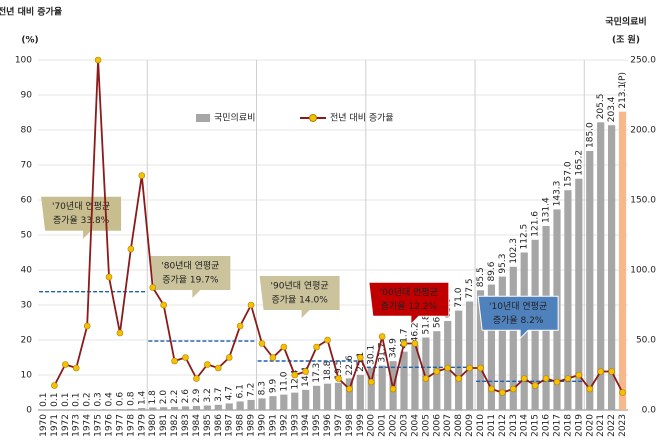  What do you see at coordinates (459, 297) in the screenshot?
I see `bar-value-label: 71.0` at bounding box center [459, 297].